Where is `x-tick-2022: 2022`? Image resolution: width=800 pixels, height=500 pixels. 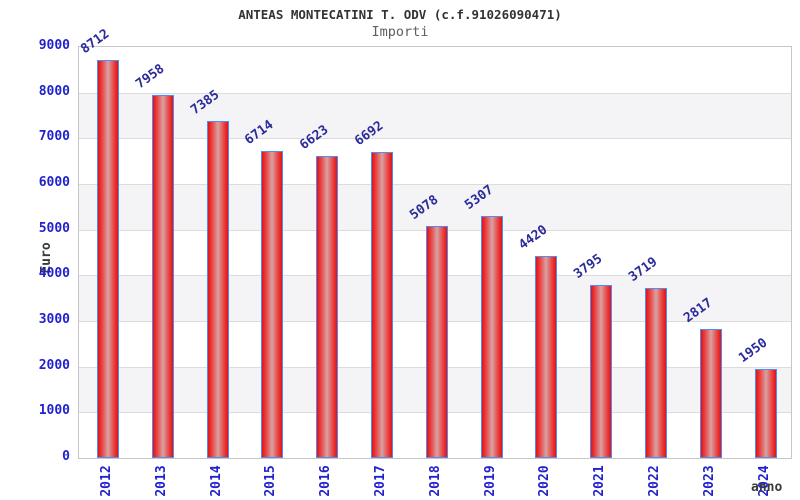
x-tick-2022: 2022 is located at coordinates (654, 481).